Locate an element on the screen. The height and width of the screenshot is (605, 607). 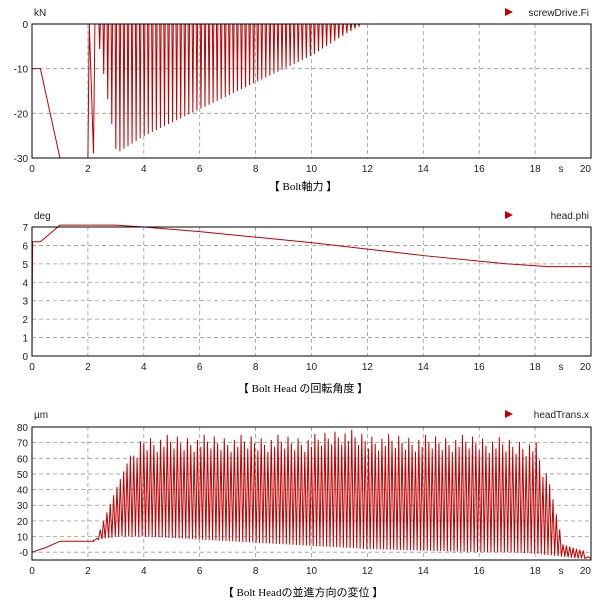
y-tick-label: 1 is located at coordinates (25, 339).